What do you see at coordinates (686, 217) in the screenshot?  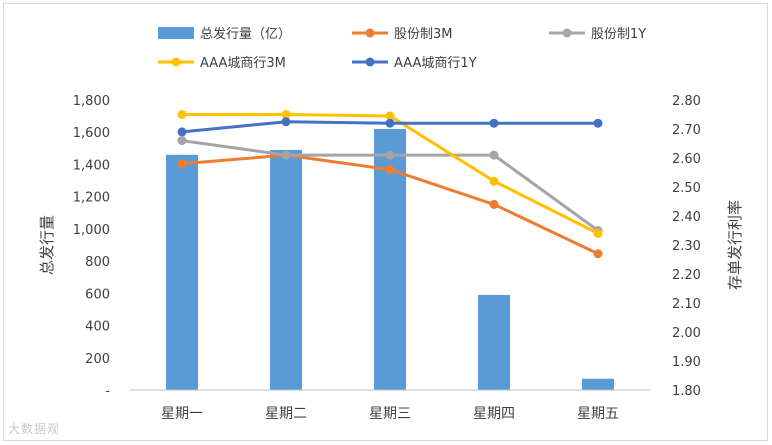 I see `y-right-tick-label: 2.40` at bounding box center [686, 217].